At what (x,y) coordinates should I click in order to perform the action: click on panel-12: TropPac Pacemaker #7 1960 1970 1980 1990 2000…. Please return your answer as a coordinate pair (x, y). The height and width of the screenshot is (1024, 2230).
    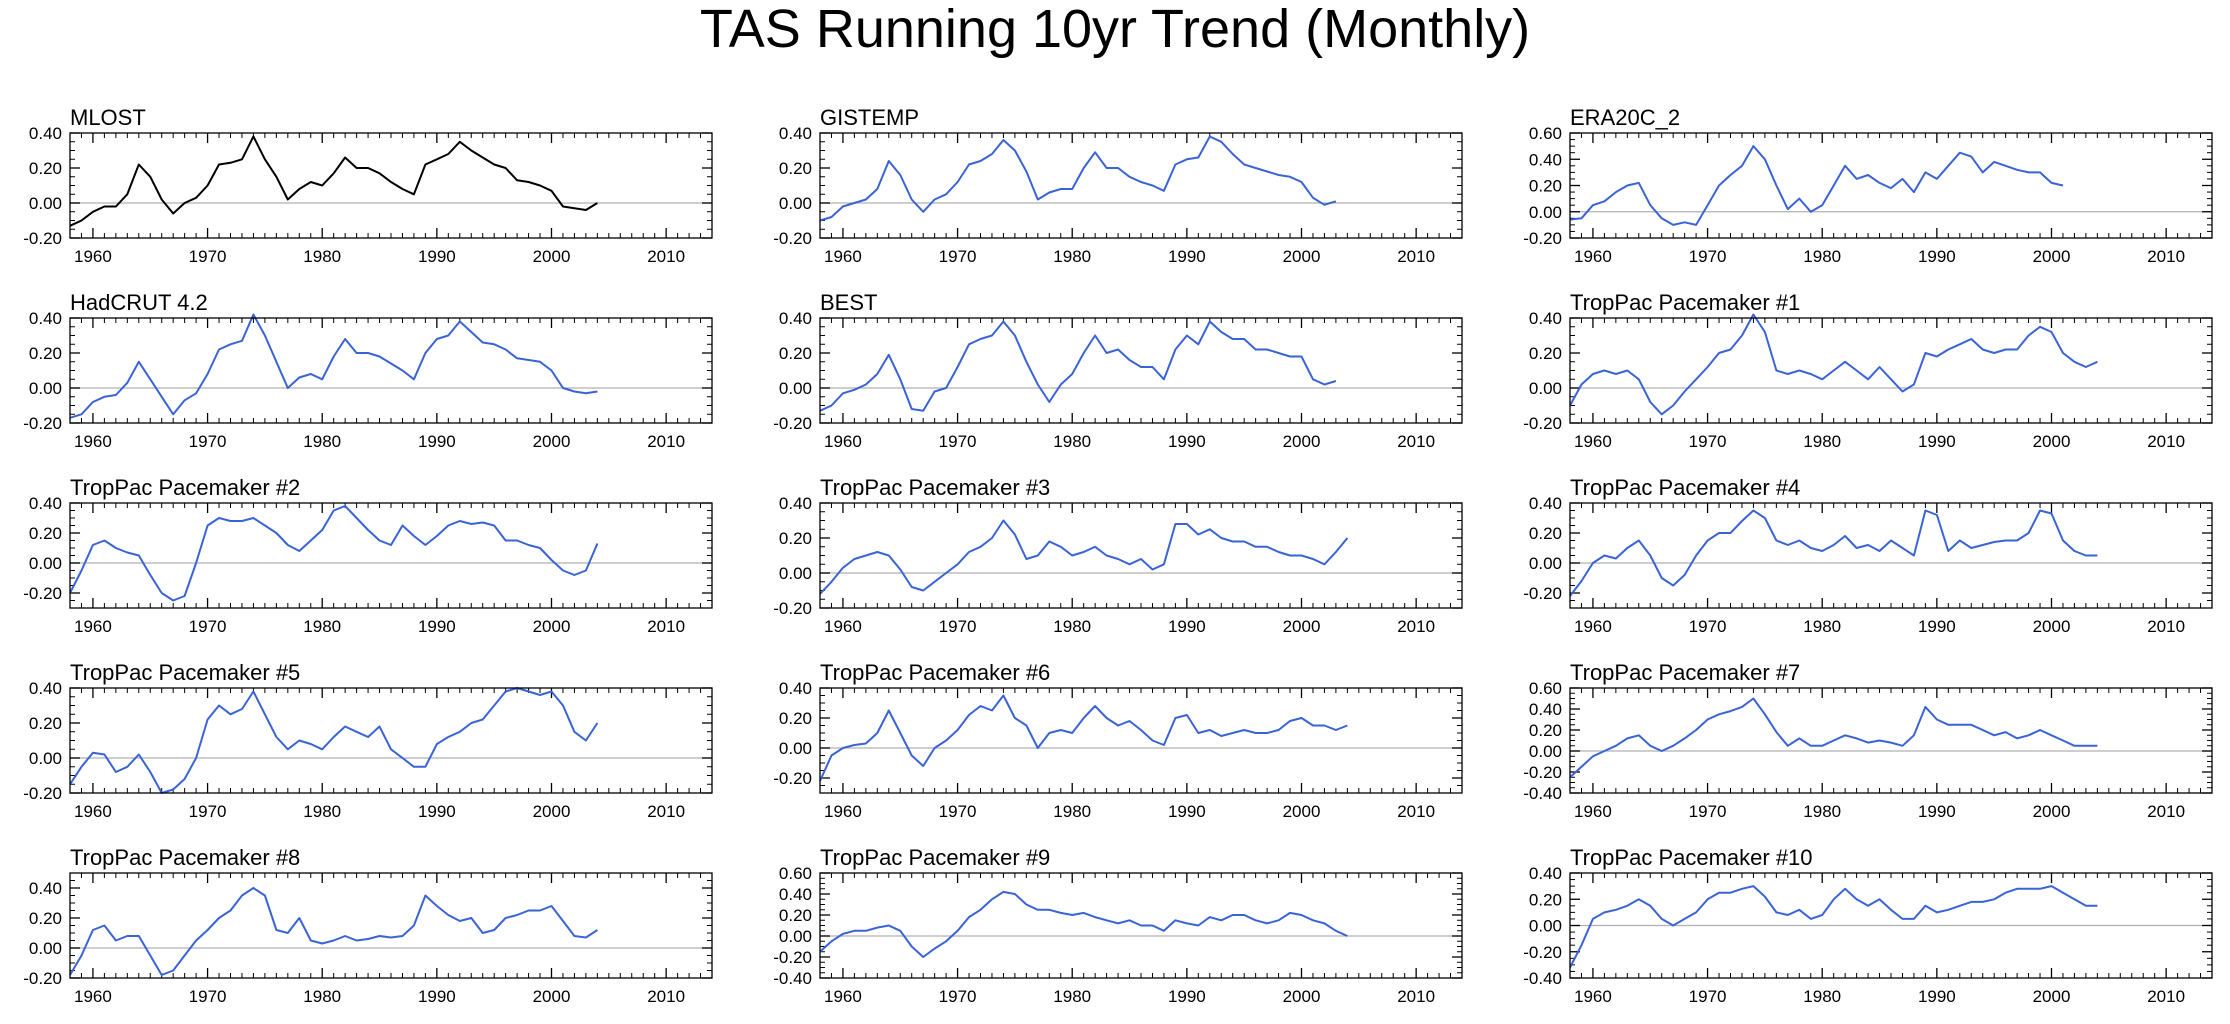
    Looking at the image, I should click on (1868, 740).